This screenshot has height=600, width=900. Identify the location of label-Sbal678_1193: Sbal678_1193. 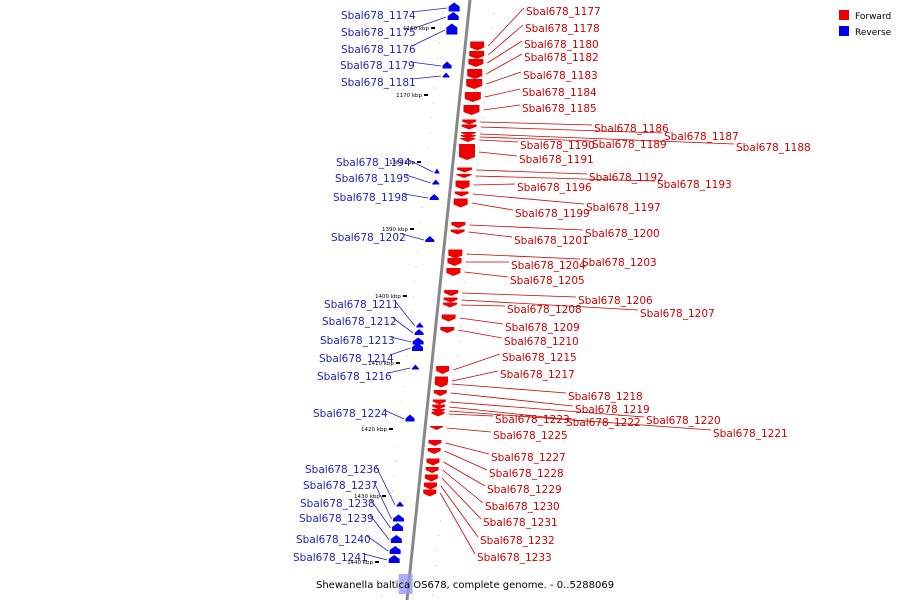
(694, 185).